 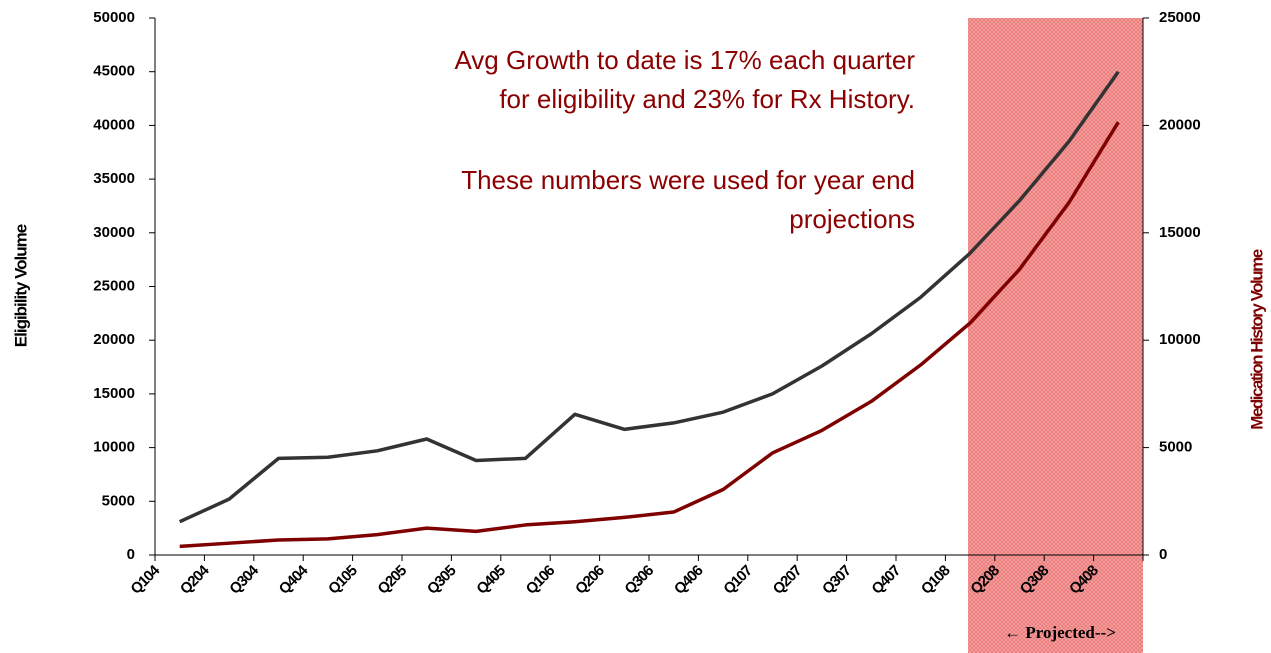 What do you see at coordinates (491, 580) in the screenshot?
I see `x-tick-label: Q405` at bounding box center [491, 580].